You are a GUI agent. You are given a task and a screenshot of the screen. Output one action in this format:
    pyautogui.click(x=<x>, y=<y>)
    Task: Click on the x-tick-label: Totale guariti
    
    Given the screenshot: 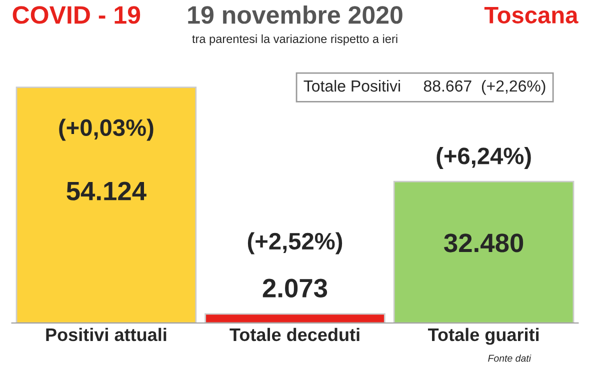 What is the action you would take?
    pyautogui.click(x=483, y=336)
    